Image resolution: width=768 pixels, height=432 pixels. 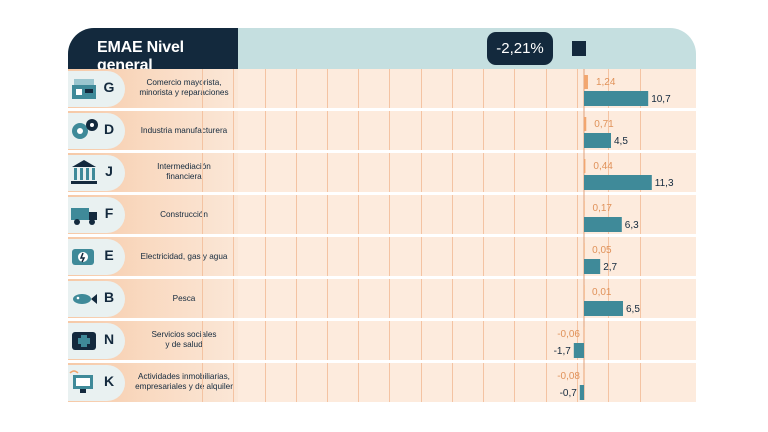 I want to click on sector-name-line: Electricidad, gas y agua, so click(x=184, y=256).